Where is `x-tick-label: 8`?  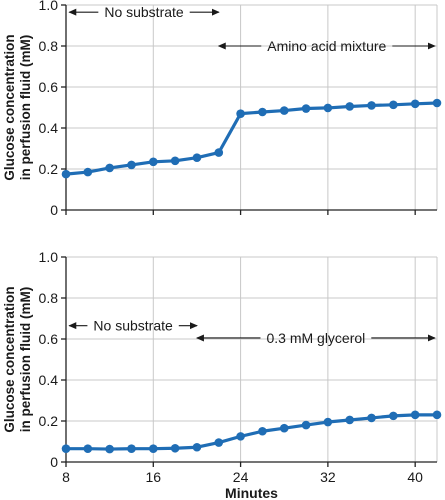 x-tick-label: 8 is located at coordinates (66, 477).